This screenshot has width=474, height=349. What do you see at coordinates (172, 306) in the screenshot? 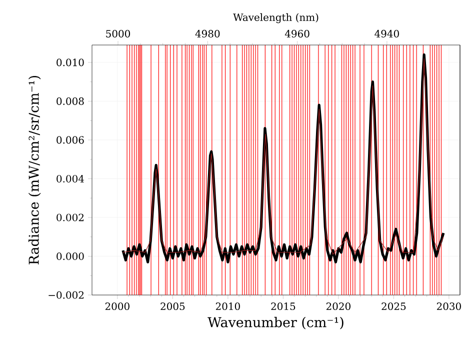
I see `x-tick-label: 2005` at bounding box center [172, 306].